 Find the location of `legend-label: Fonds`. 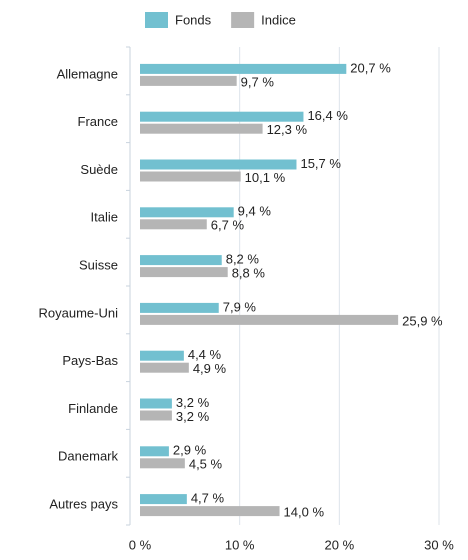

legend-label: Fonds is located at coordinates (193, 19).